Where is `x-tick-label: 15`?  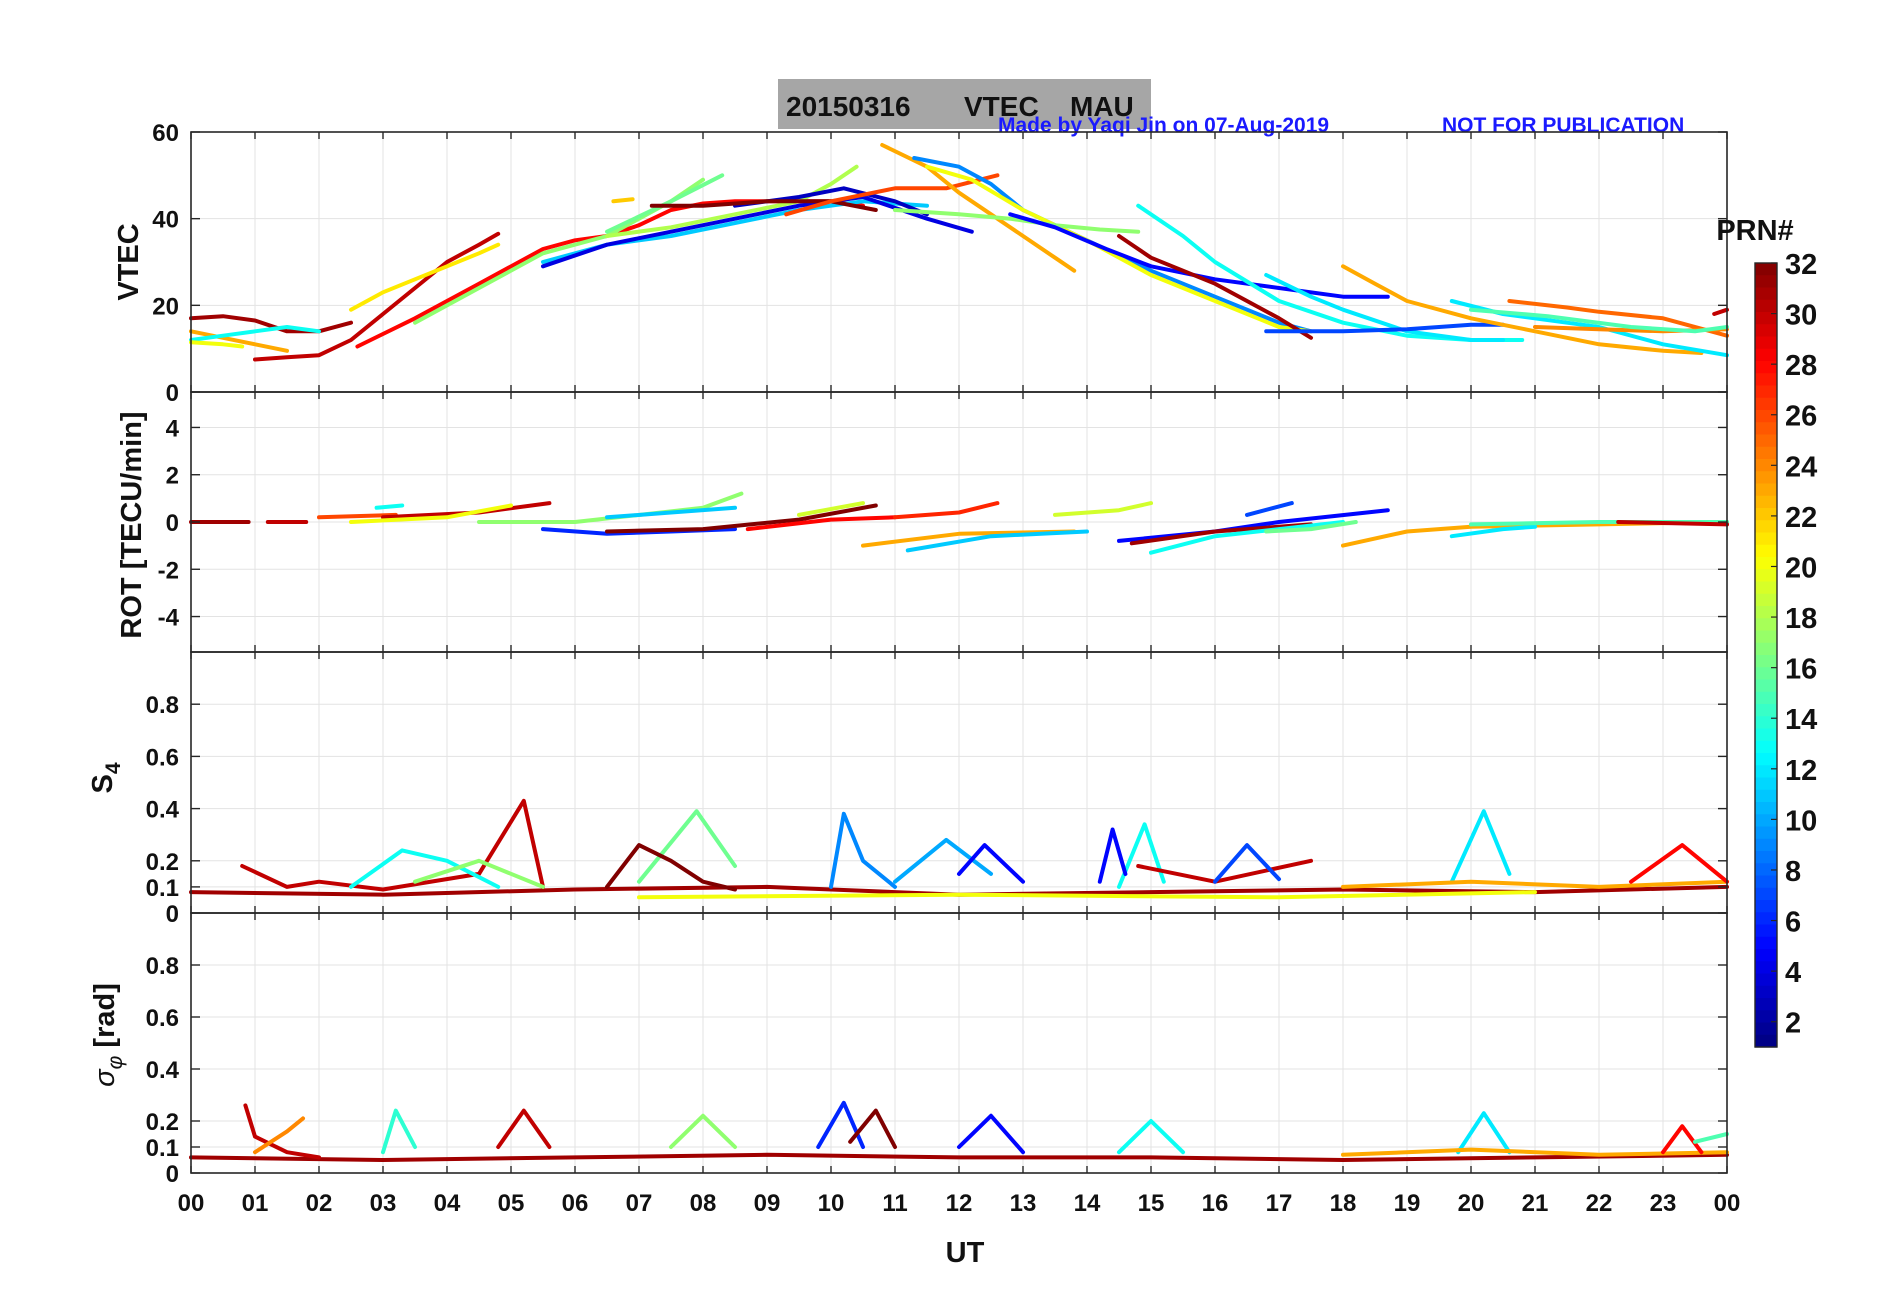
x-tick-label: 15 is located at coordinates (1151, 1203).